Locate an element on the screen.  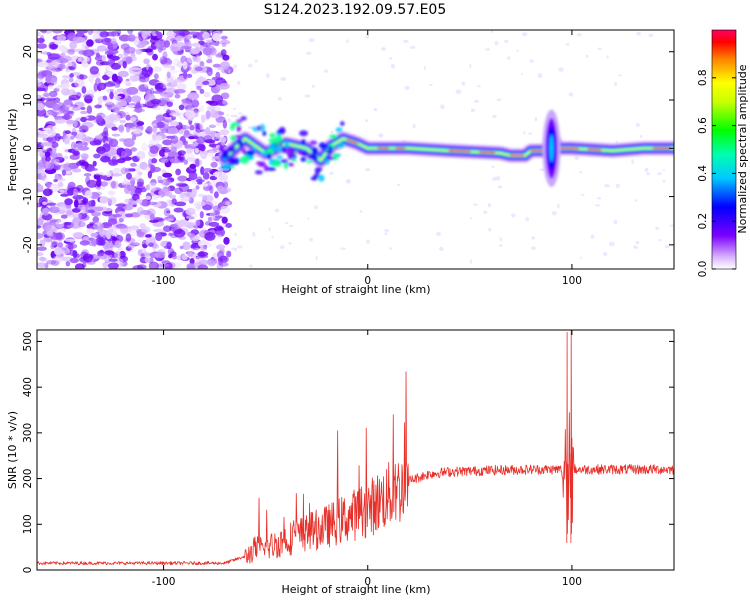
snr-y-tick-label: 0 is located at coordinates (28, 570).